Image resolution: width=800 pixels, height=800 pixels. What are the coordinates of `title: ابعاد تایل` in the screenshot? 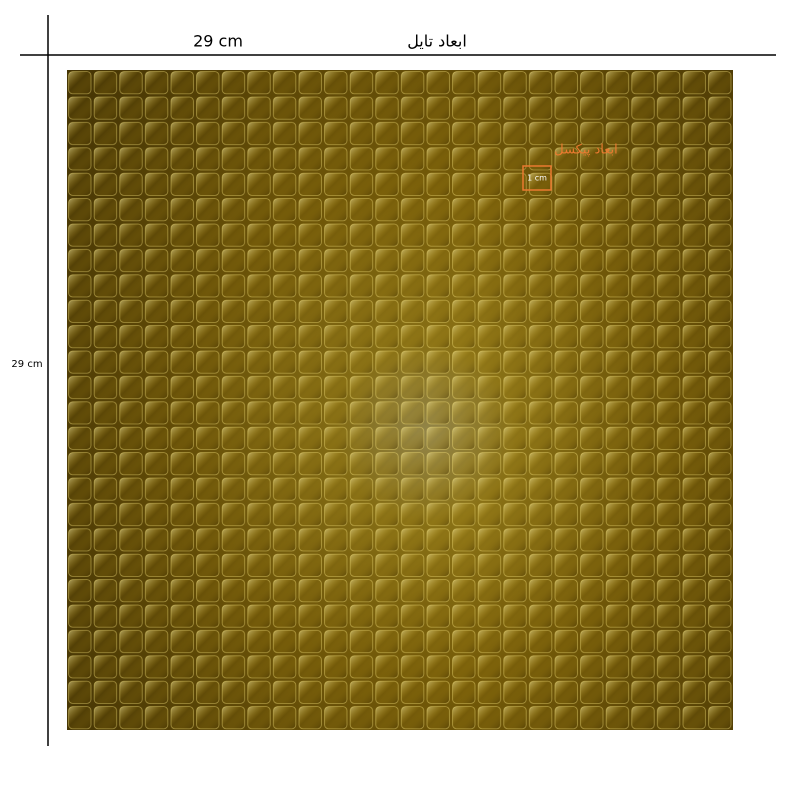 It's located at (437, 41).